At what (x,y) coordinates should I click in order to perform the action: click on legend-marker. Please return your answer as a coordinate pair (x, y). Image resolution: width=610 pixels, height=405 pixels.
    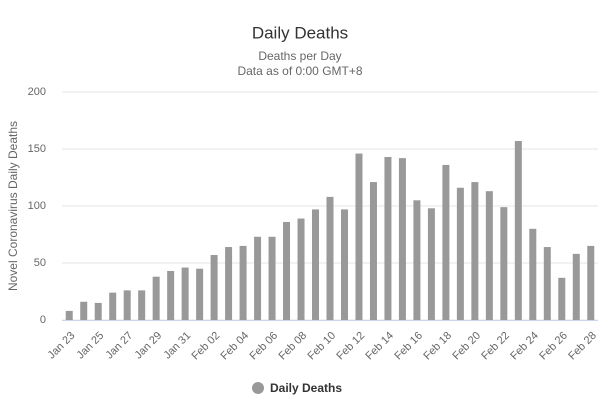
    Looking at the image, I should click on (258, 388).